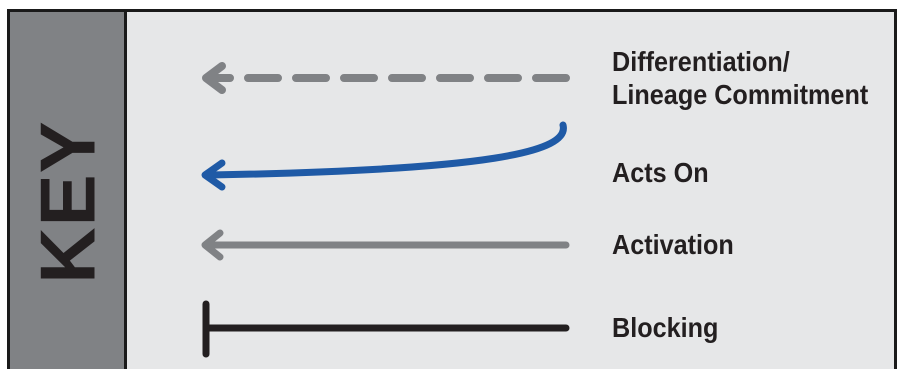  What do you see at coordinates (386, 78) in the screenshot?
I see `dashed-arrow-symbol` at bounding box center [386, 78].